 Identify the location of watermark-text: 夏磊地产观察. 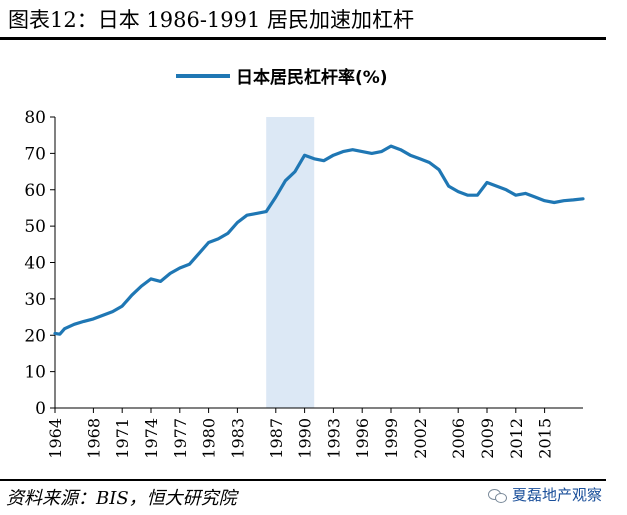
(557, 495).